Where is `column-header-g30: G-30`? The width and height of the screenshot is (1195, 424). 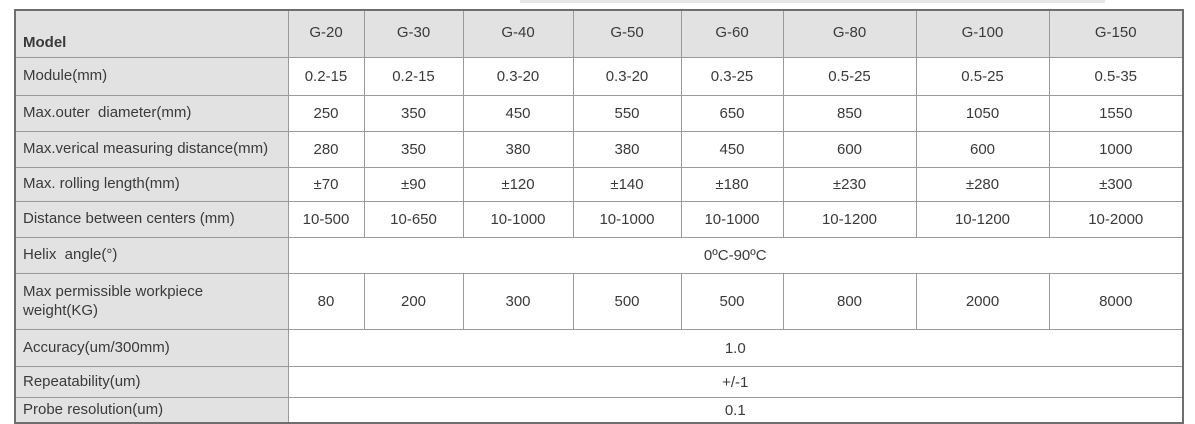 column-header-g30: G-30 is located at coordinates (413, 33).